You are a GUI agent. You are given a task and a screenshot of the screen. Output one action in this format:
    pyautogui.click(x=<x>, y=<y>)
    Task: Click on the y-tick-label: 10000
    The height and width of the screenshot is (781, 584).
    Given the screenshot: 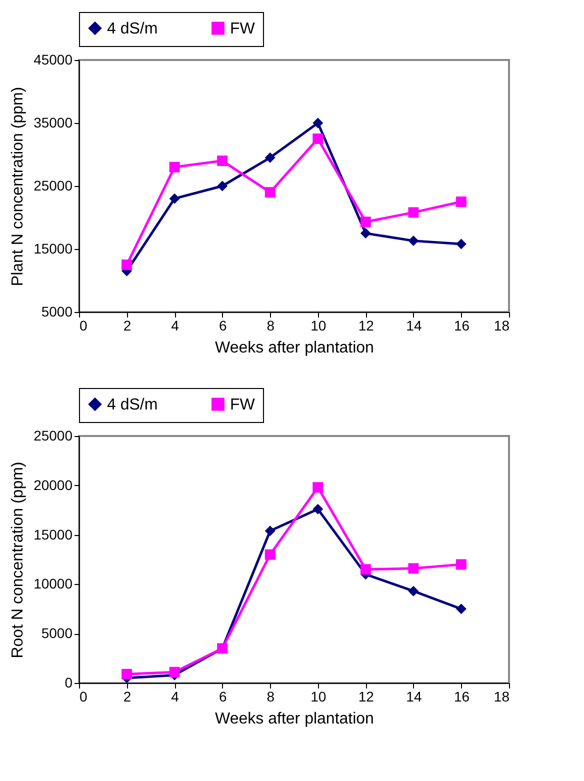 What is the action you would take?
    pyautogui.click(x=53, y=584)
    